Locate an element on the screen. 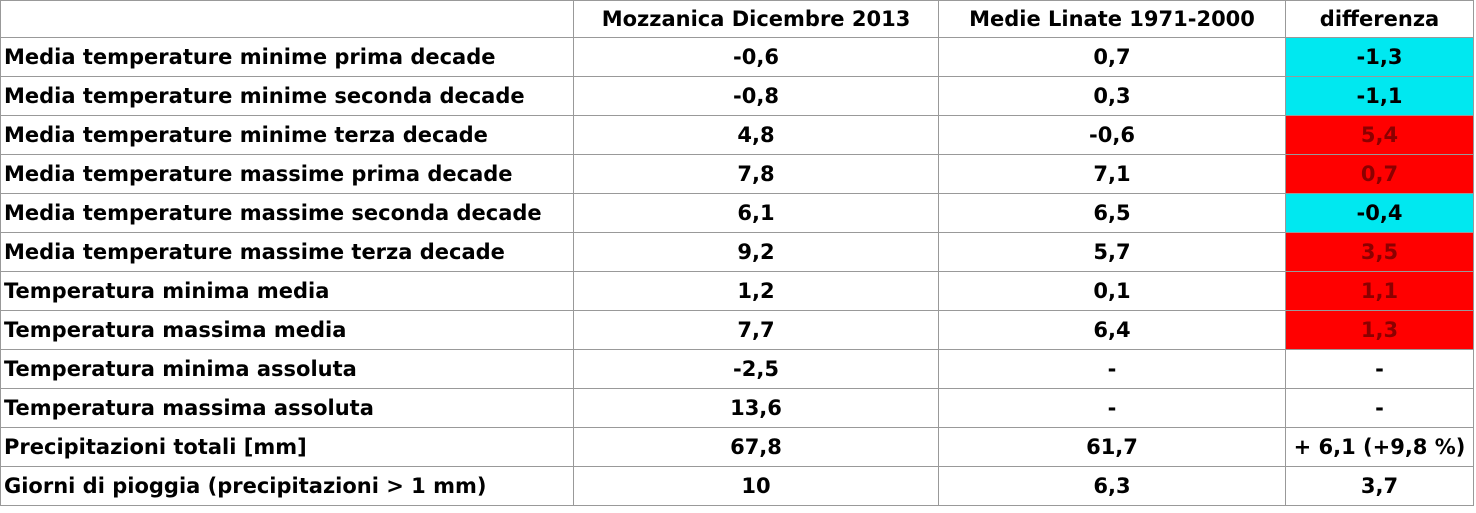  value-cell: 5,7 is located at coordinates (1112, 252).